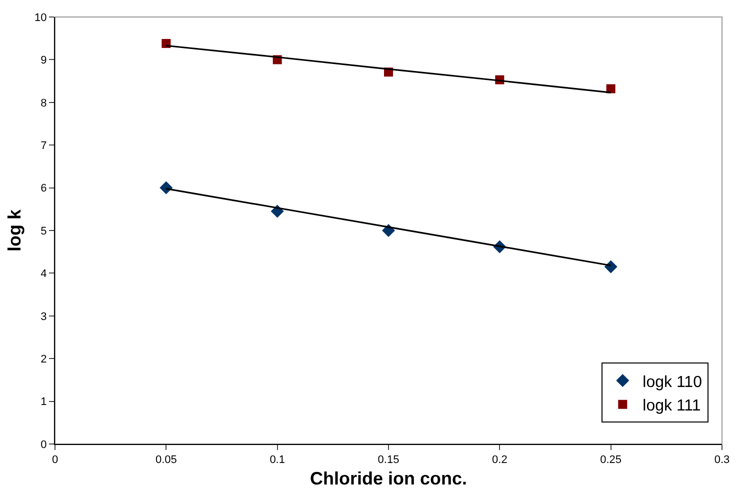 The image size is (742, 497). Describe the element at coordinates (500, 460) in the screenshot. I see `x-tick-label: 0.2` at that location.